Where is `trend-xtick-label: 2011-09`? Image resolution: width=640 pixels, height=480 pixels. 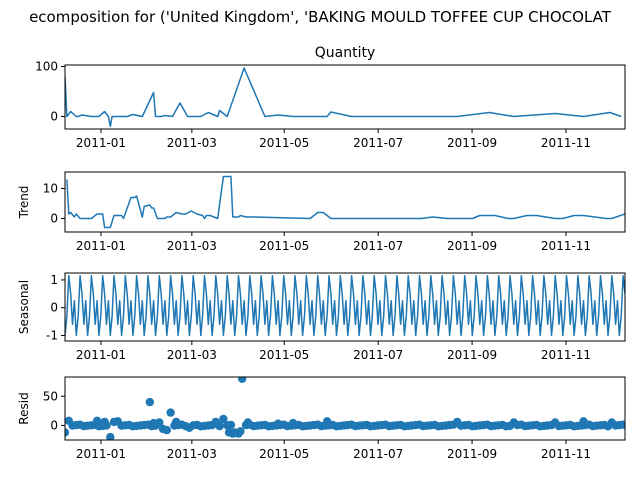 trend-xtick-label: 2011-09 is located at coordinates (472, 246).